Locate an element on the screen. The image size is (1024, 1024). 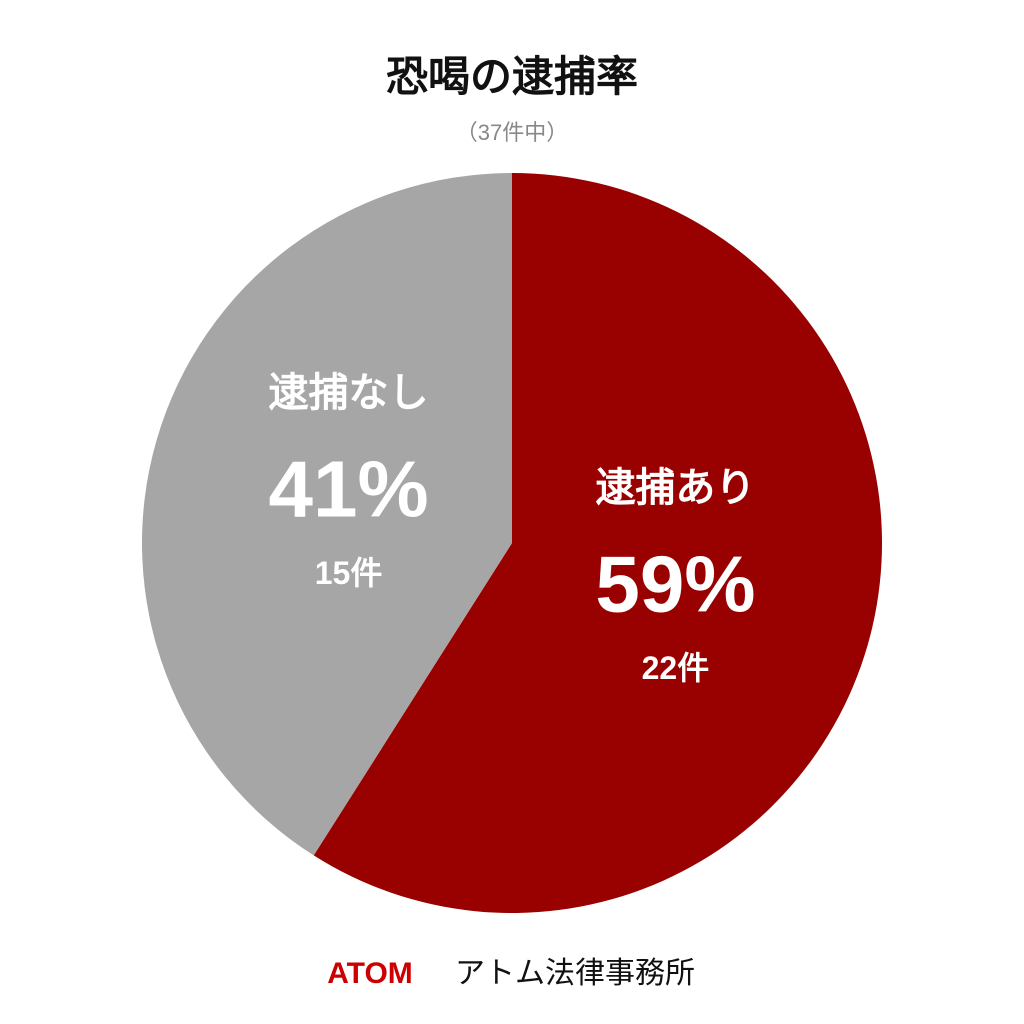
footer-brand: ATOM is located at coordinates (370, 973).